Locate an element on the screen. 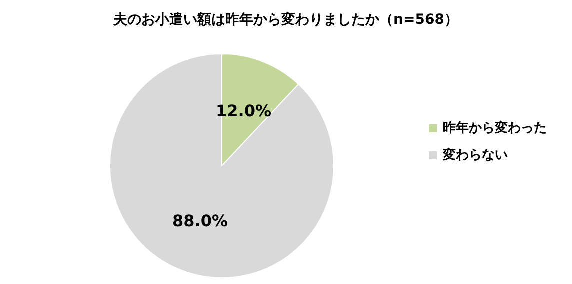 Image resolution: width=572 pixels, height=284 pixels. legend-label: 昨年から変わった is located at coordinates (495, 128).